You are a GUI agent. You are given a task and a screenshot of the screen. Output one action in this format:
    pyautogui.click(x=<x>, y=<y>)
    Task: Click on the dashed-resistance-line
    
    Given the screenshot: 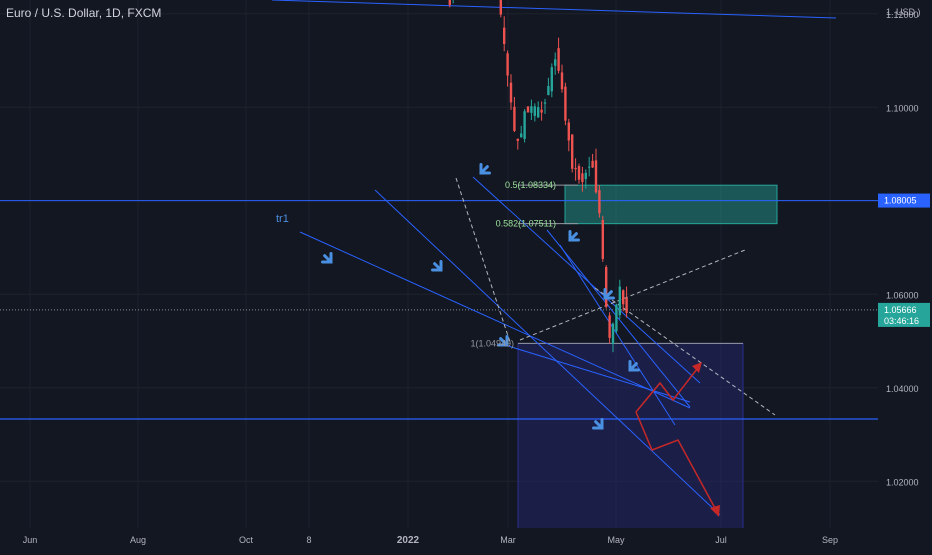 What is the action you would take?
    pyautogui.click(x=685, y=351)
    